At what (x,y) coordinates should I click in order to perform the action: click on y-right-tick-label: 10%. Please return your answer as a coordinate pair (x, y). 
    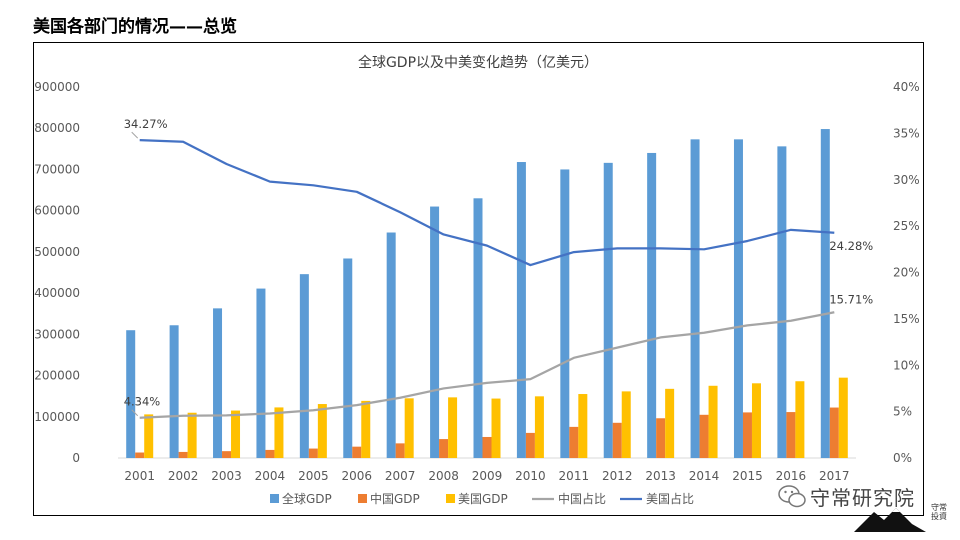
    Looking at the image, I should click on (906, 365).